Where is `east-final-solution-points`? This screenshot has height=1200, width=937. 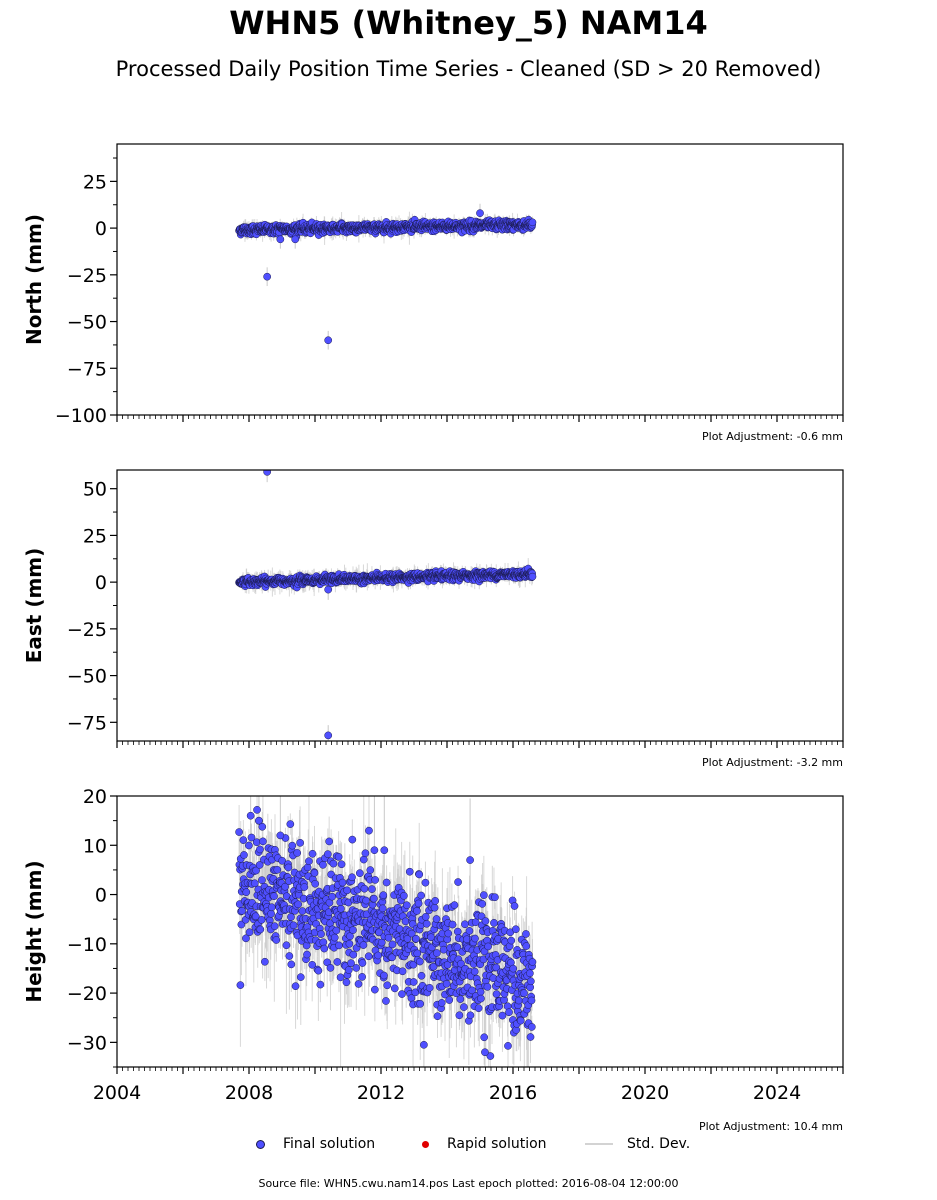 east-final-solution-points is located at coordinates (386, 605).